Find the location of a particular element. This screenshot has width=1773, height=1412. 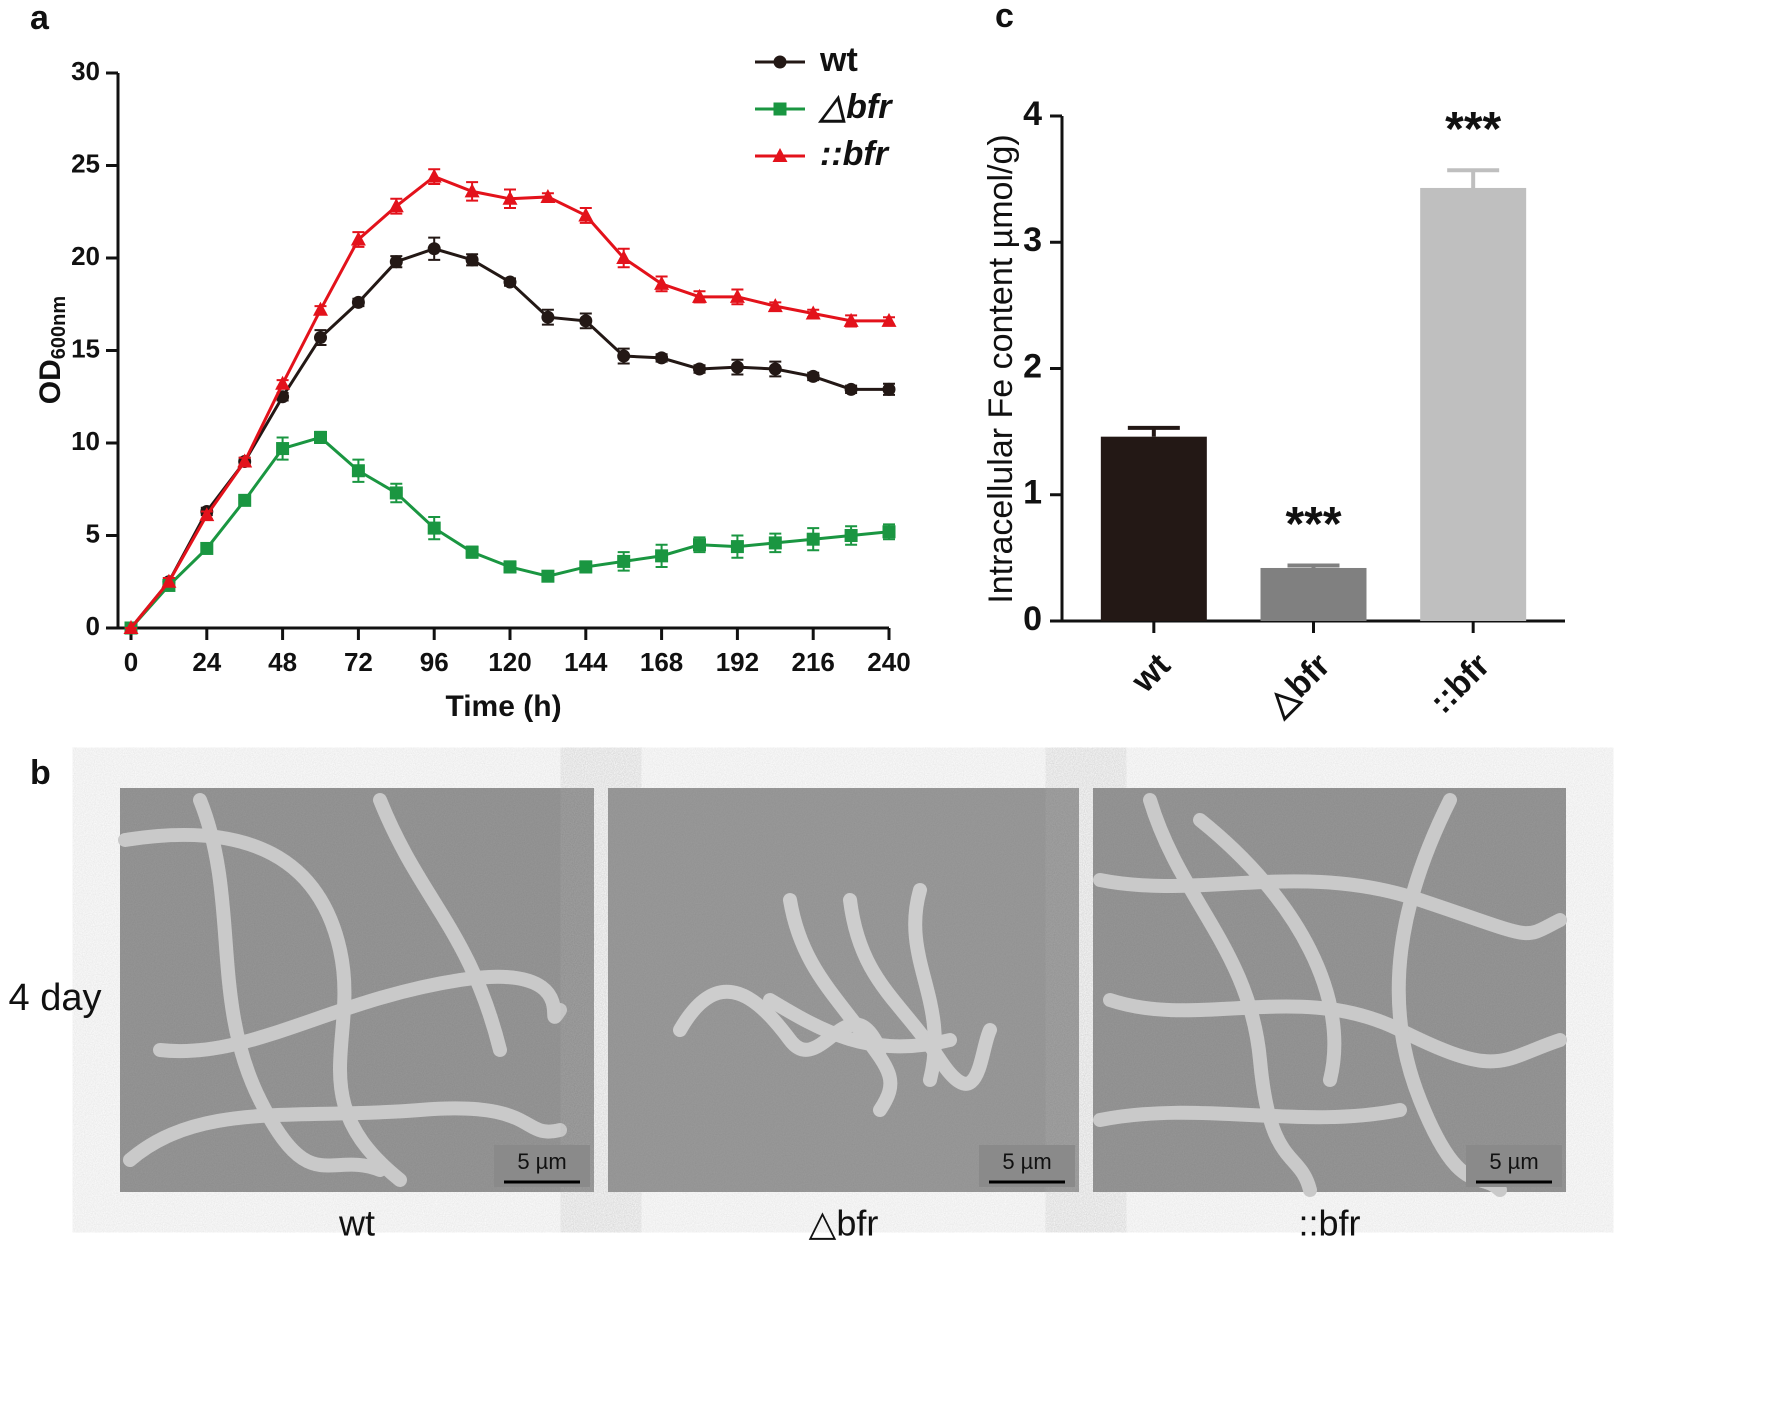

x-tick-label: ::bfr is located at coordinates (1459, 683).